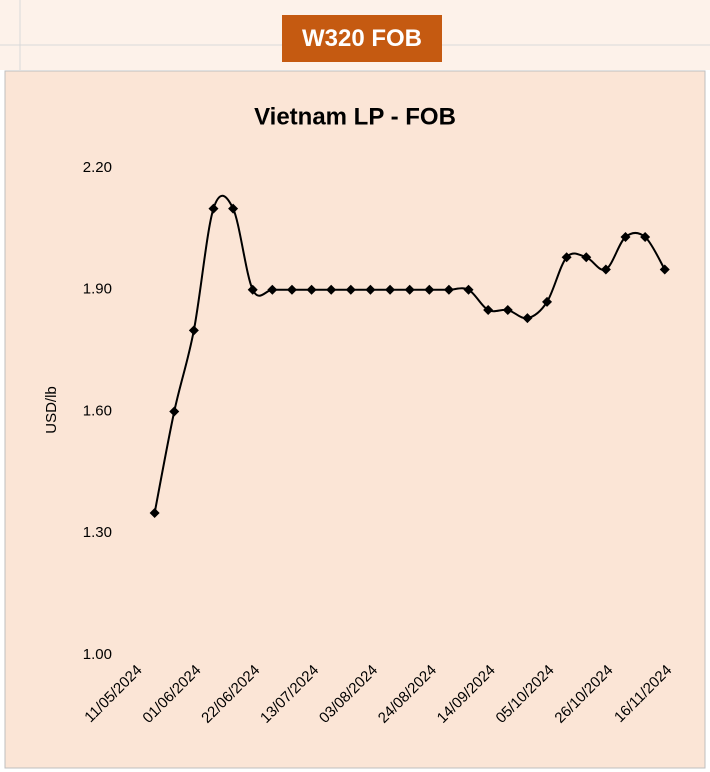  I want to click on y-tick-label: 1.00, so click(97, 654).